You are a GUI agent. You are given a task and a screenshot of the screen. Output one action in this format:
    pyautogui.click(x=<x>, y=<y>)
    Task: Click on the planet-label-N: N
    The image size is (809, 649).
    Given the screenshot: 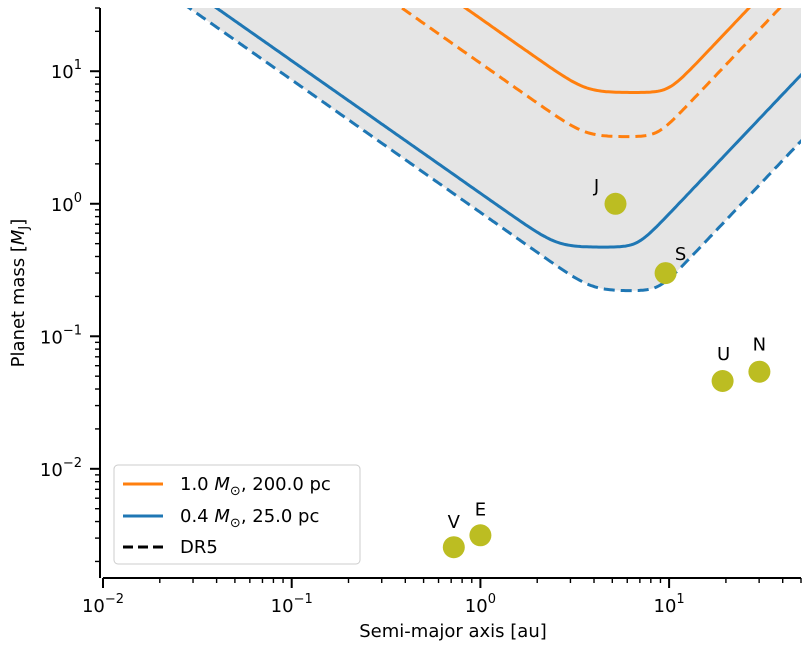 What is the action you would take?
    pyautogui.click(x=759, y=345)
    